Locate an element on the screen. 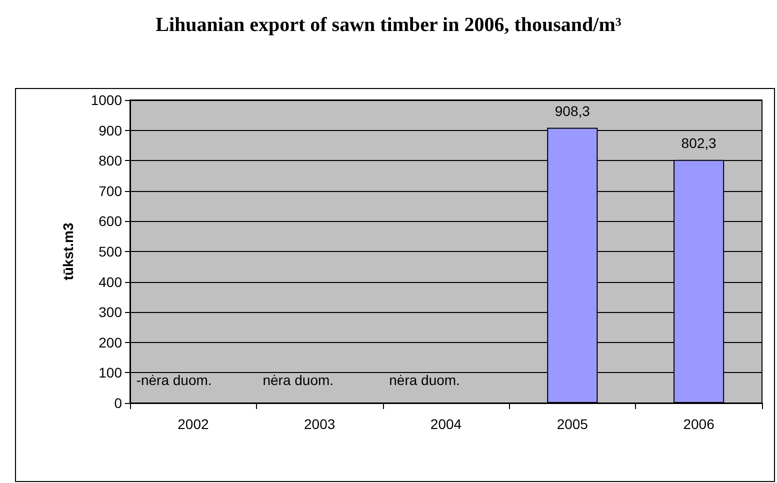 The width and height of the screenshot is (777, 483). y-tick-label: 100 is located at coordinates (110, 372).